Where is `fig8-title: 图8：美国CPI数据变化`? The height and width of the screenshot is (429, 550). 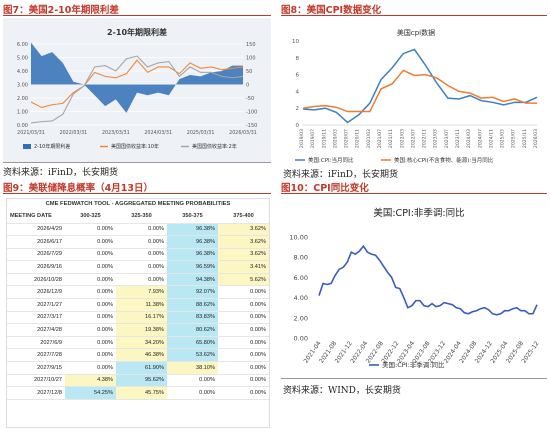
fig8-title: 图8：美国CPI数据变化 is located at coordinates (331, 10).